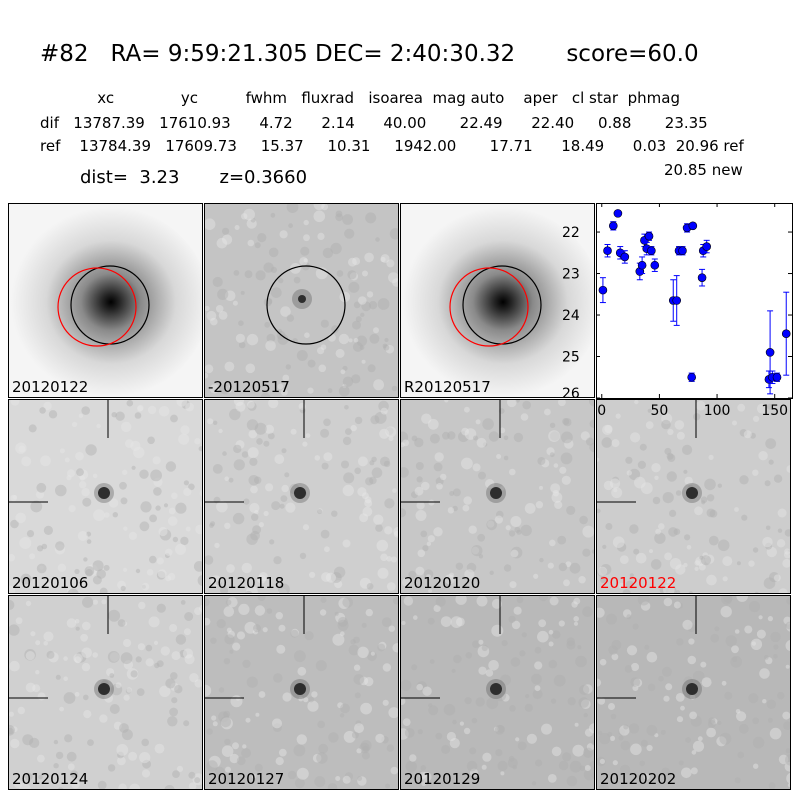 This screenshot has height=800, width=800. What do you see at coordinates (442, 779) in the screenshot?
I see `panel-date-label: 20120129` at bounding box center [442, 779].